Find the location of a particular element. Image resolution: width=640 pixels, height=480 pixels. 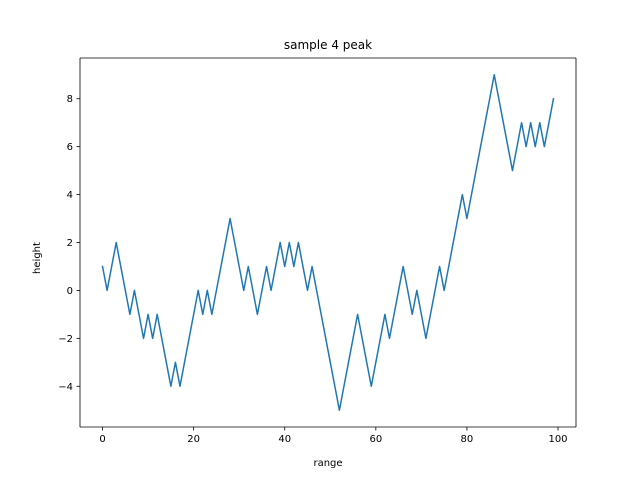

y-tick-label: 6 is located at coordinates (70, 147).